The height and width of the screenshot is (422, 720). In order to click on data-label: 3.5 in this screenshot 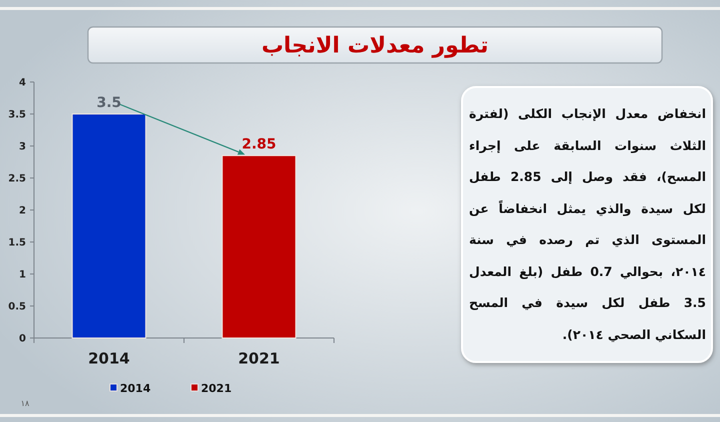, I will do `click(109, 102)`.